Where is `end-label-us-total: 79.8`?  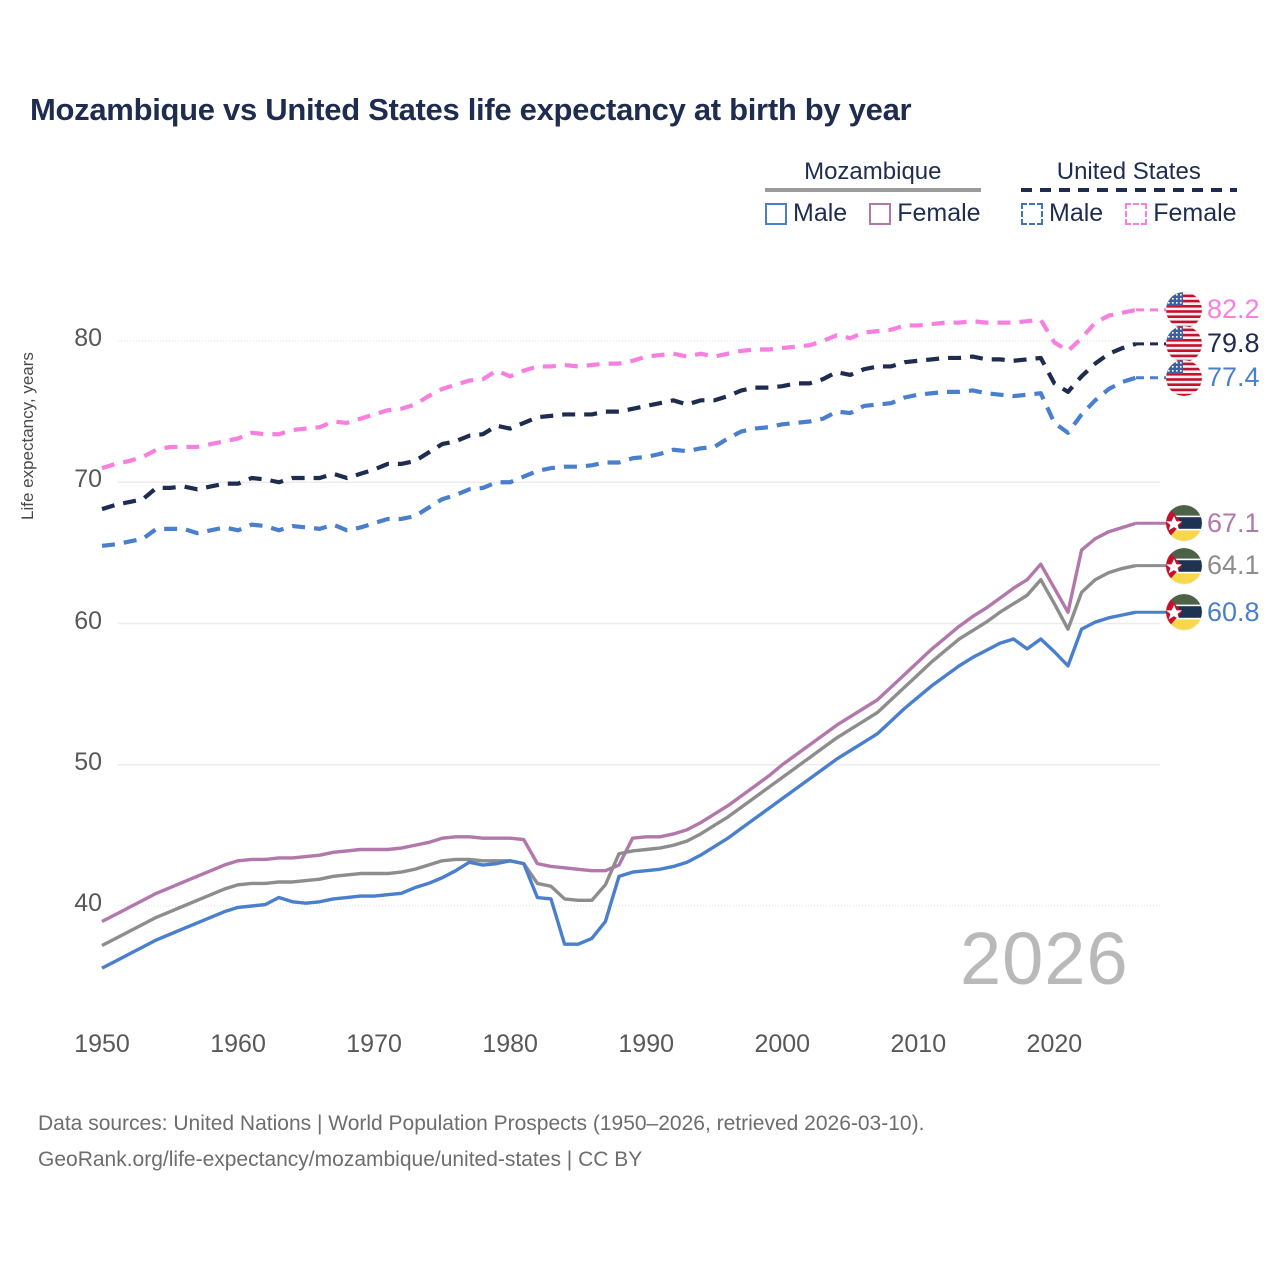
end-label-us-total: 79.8 is located at coordinates (1213, 343).